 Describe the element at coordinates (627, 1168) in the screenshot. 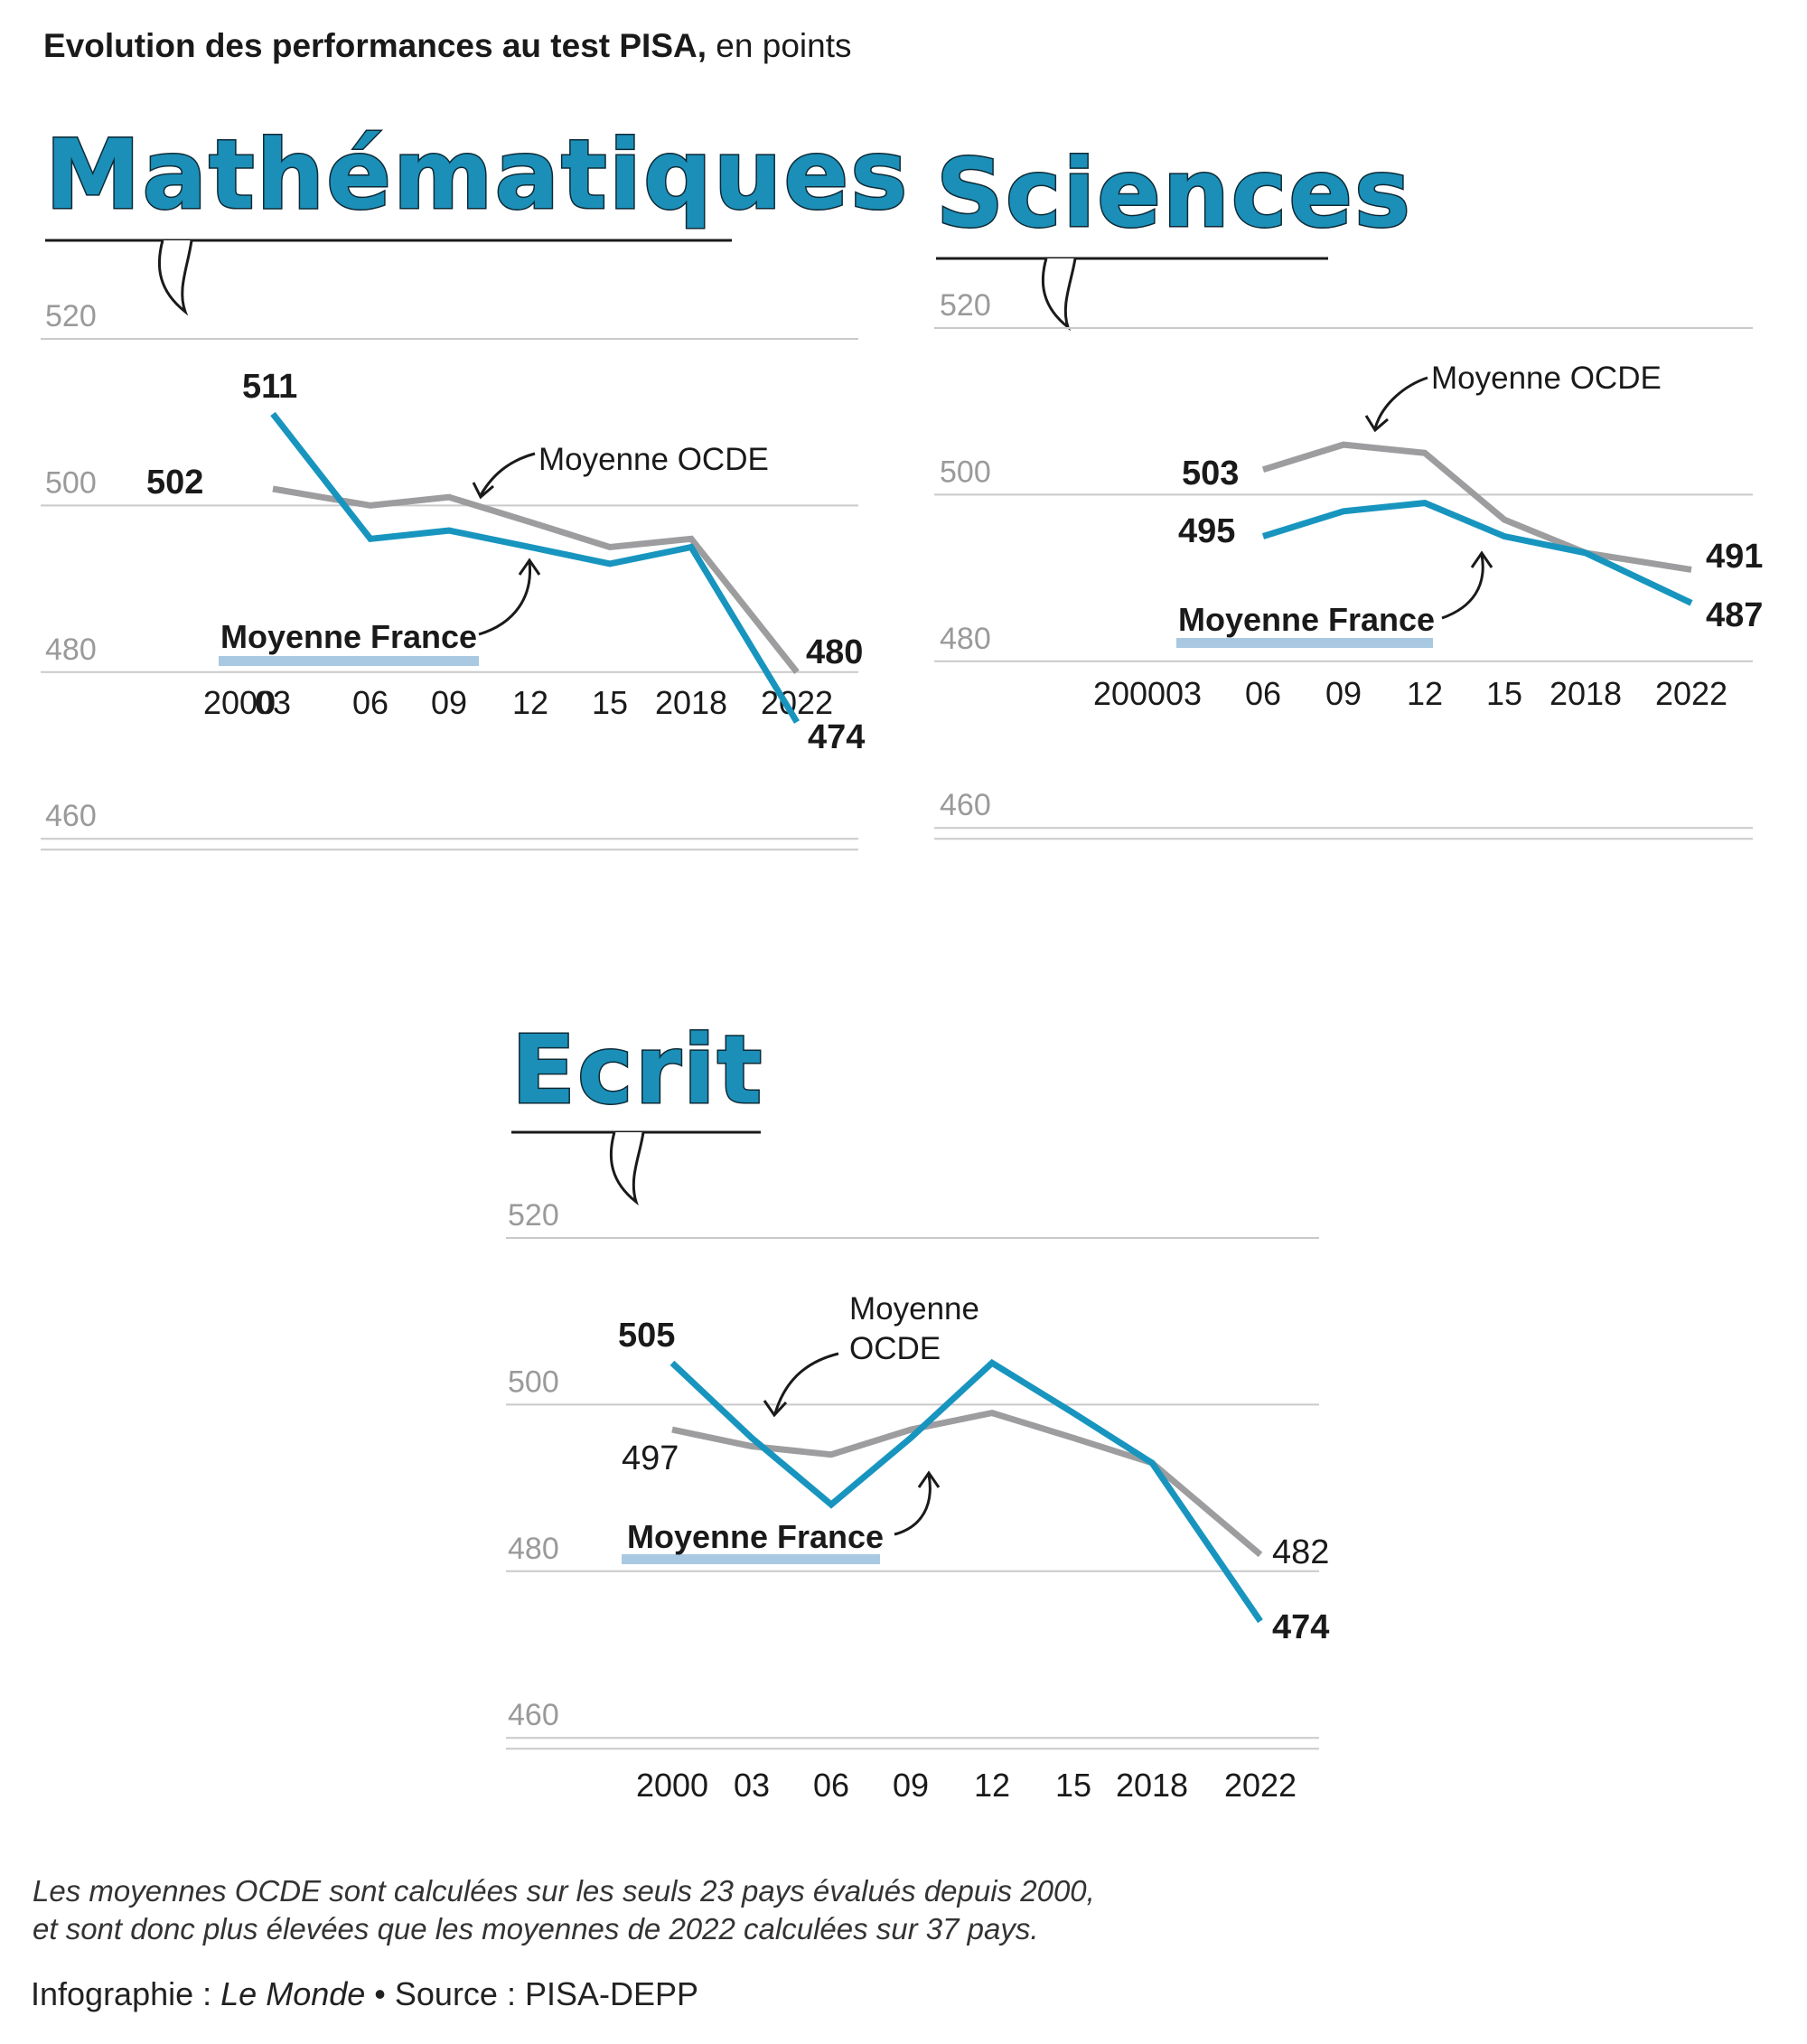

I see `ecrit-speech-tail` at that location.